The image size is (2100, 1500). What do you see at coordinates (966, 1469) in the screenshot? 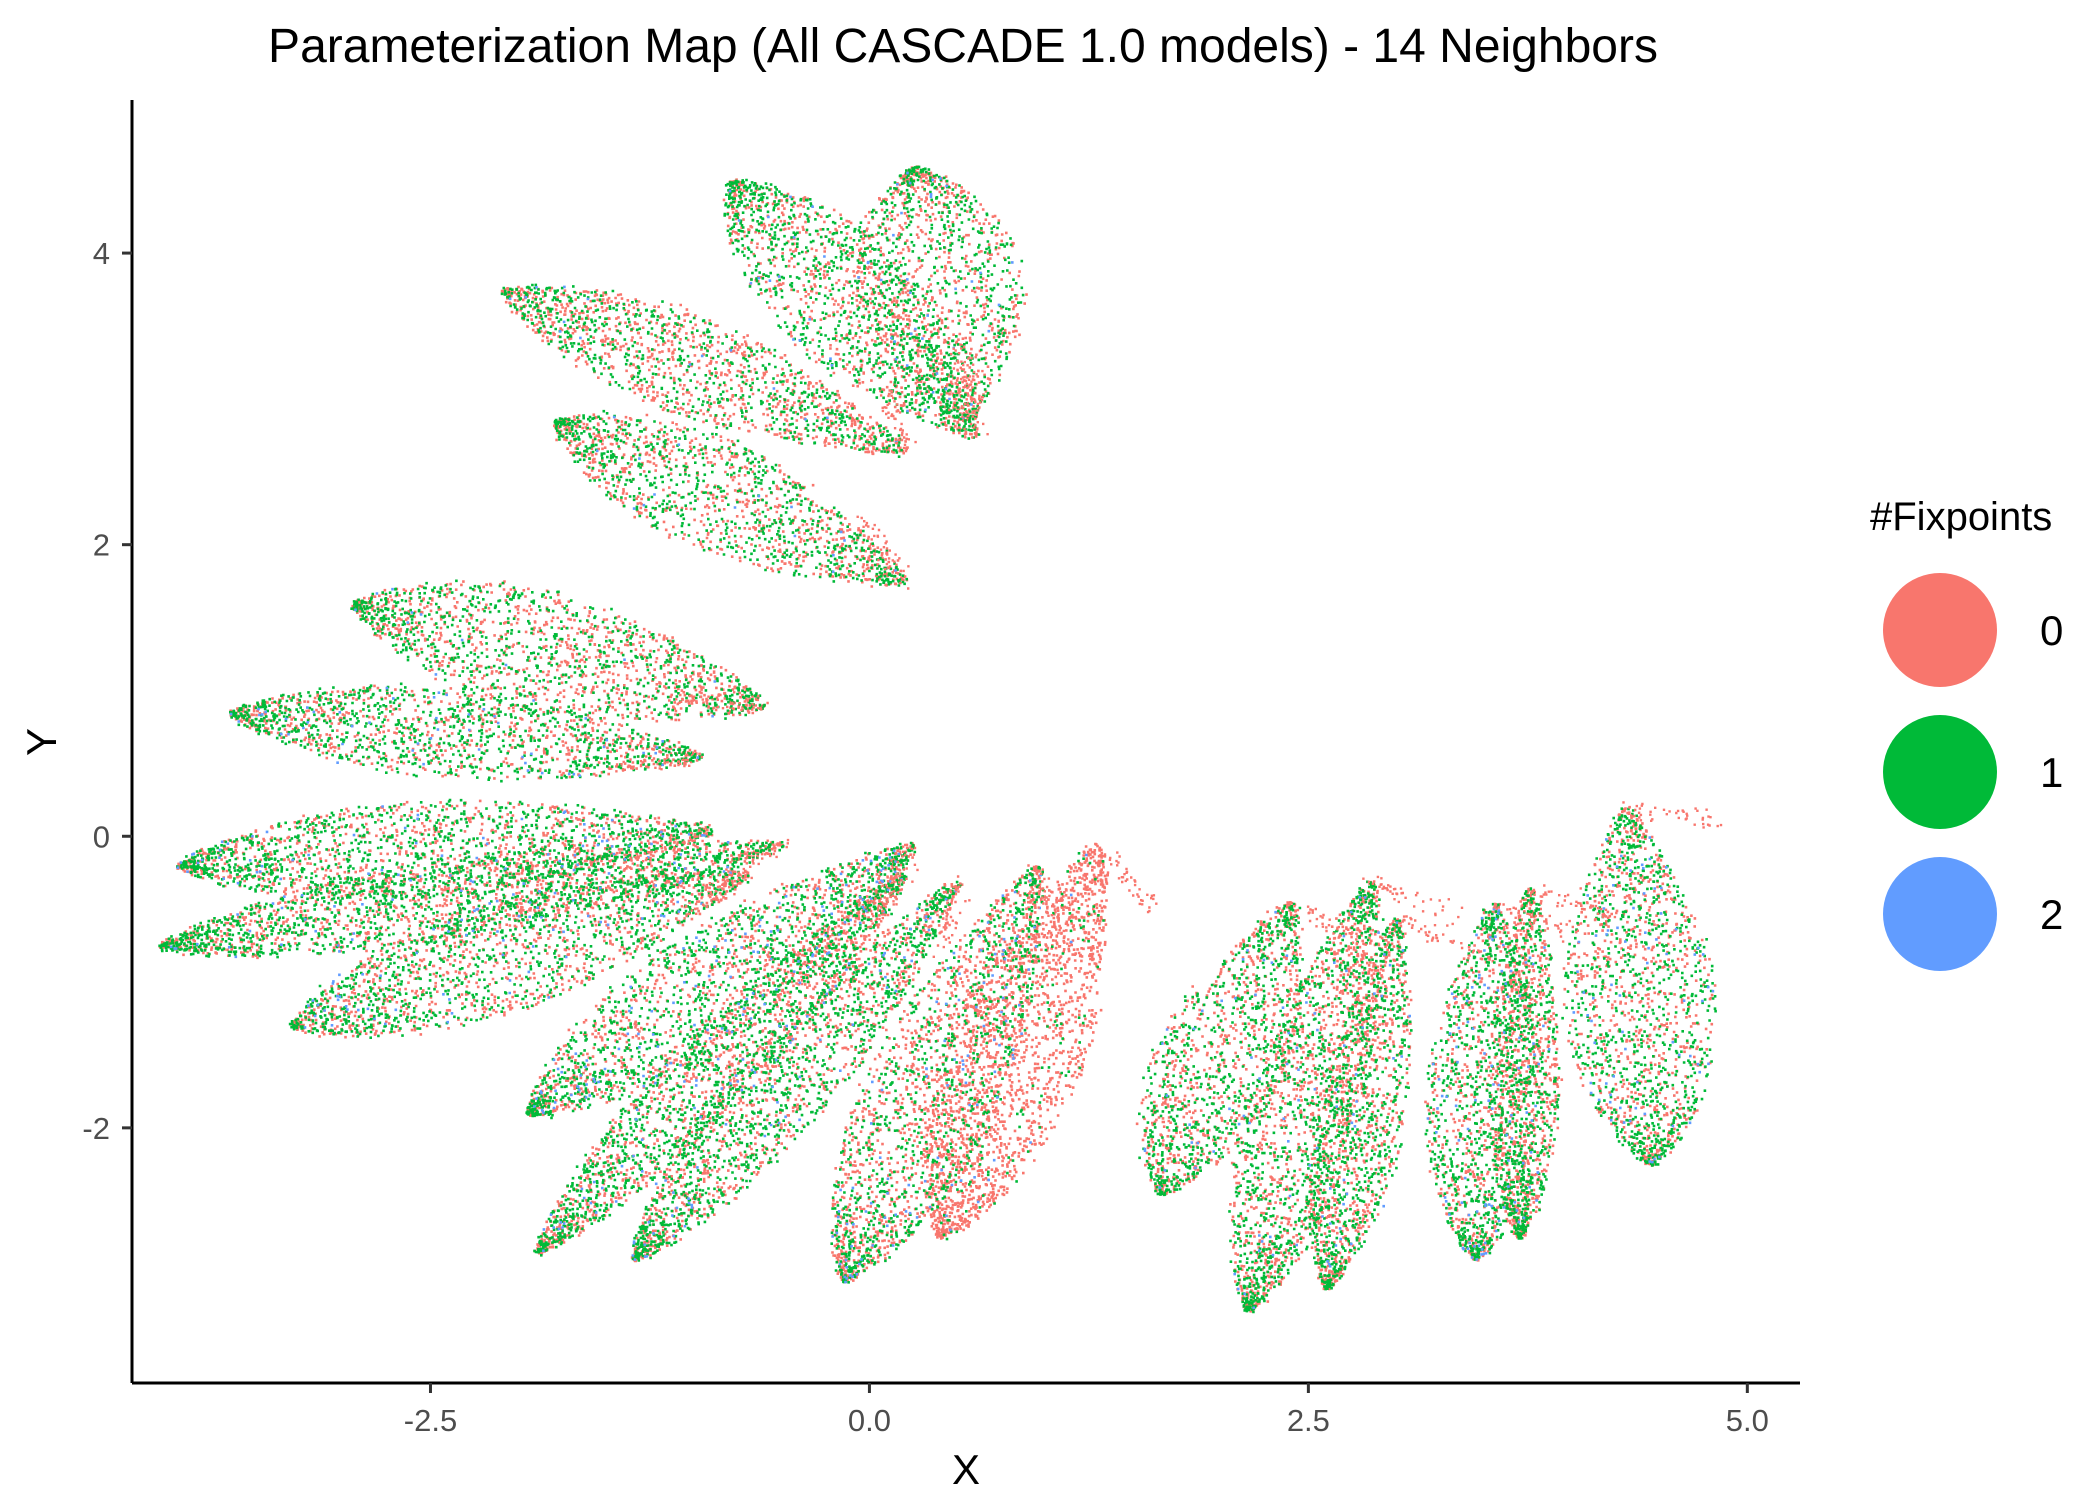
I see `x-axis-title: X` at bounding box center [966, 1469].